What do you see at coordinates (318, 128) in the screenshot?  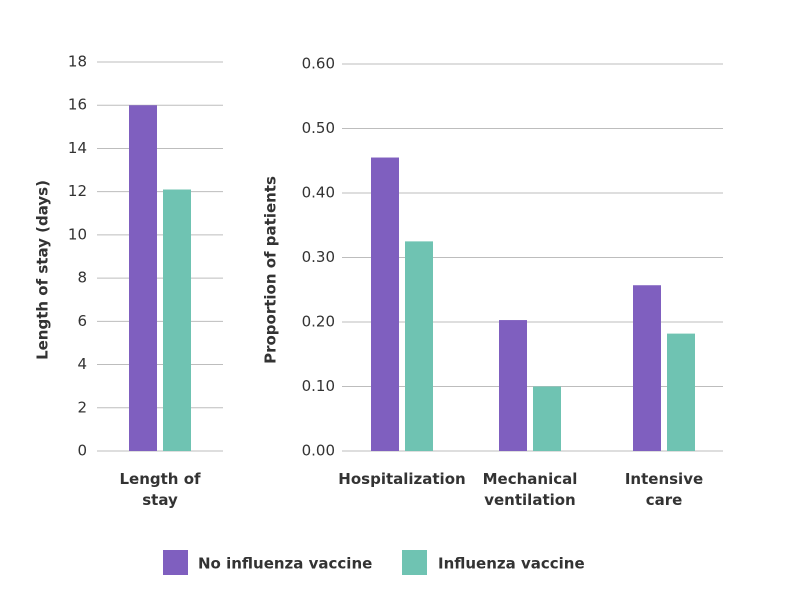 I see `y-tick-label: 0.50` at bounding box center [318, 128].